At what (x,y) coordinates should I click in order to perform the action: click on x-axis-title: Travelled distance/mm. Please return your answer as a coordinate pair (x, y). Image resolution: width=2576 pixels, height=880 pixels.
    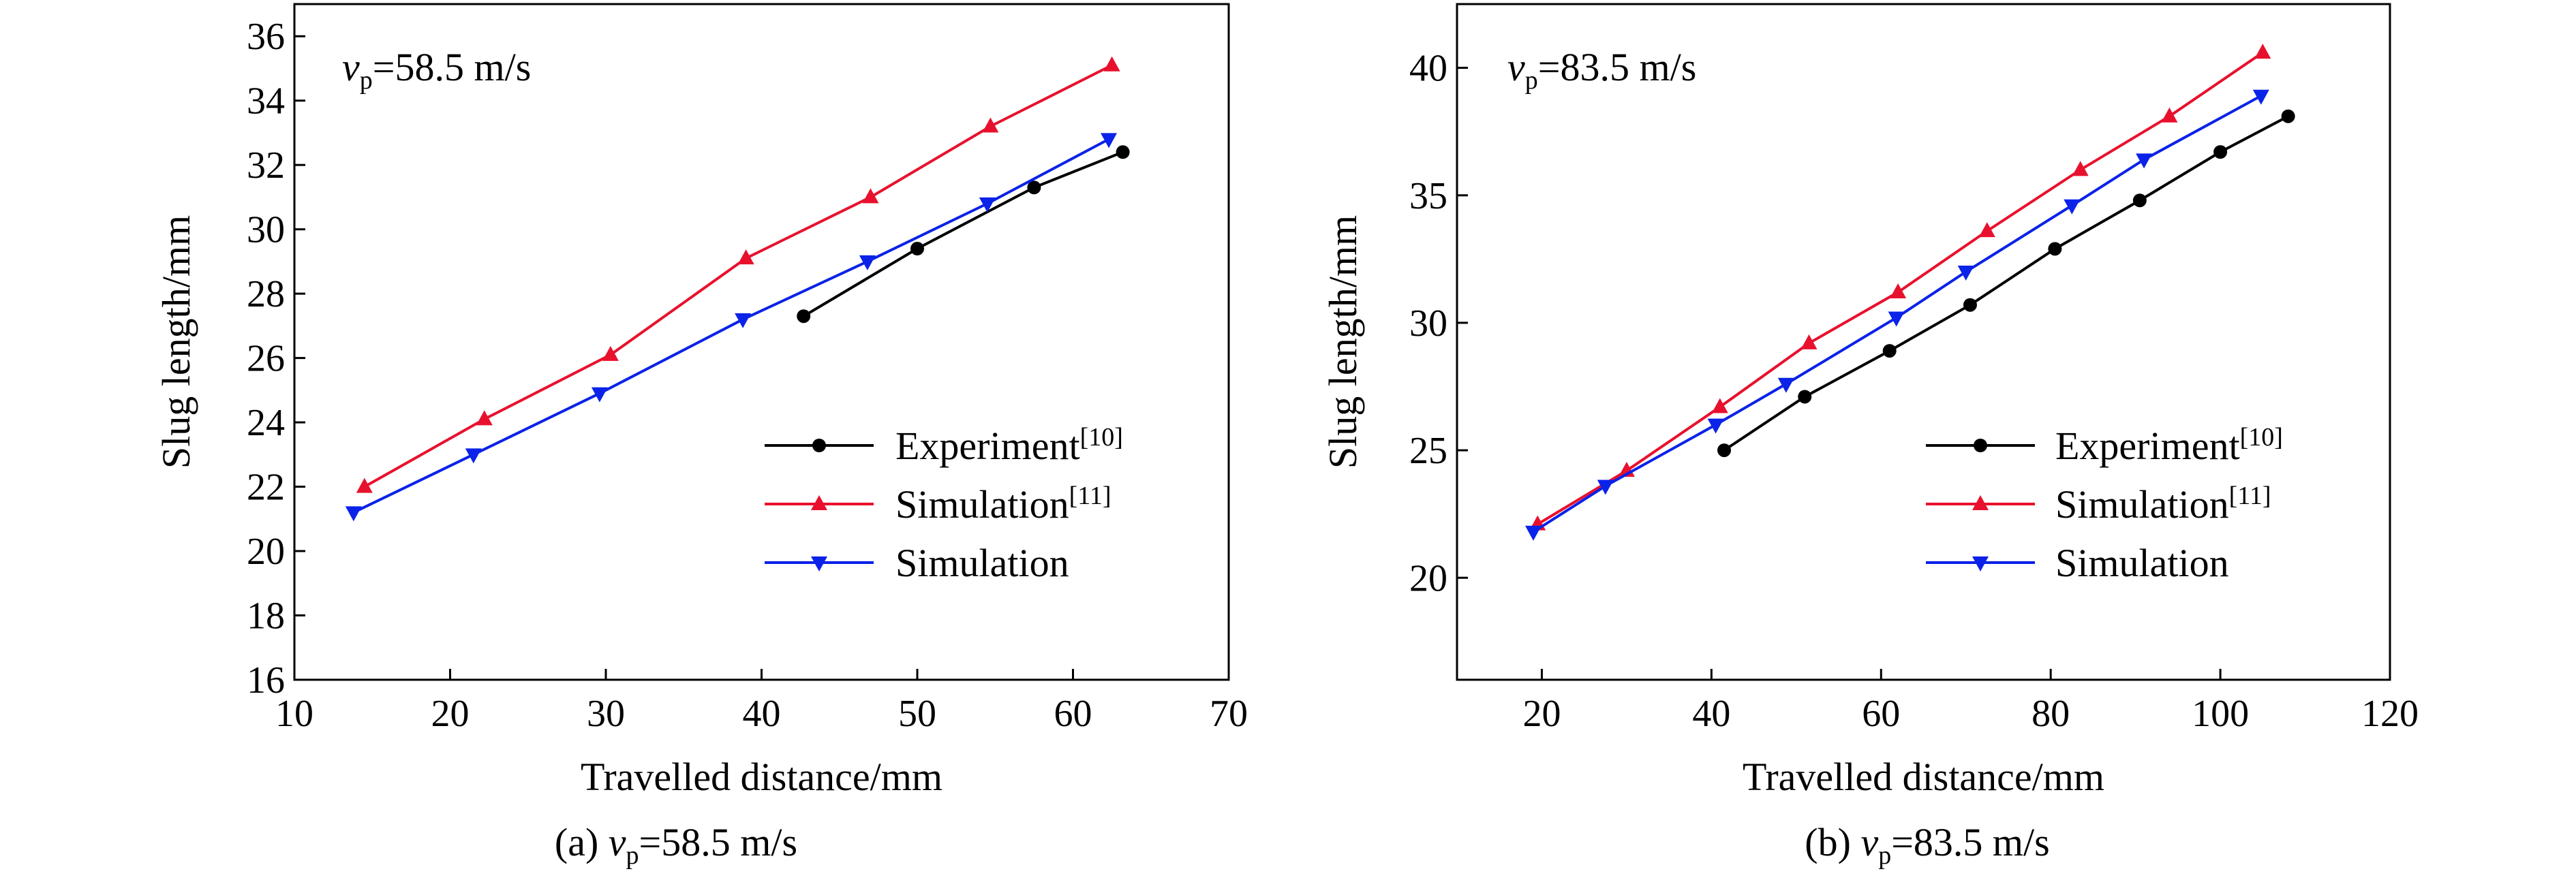
    Looking at the image, I should click on (762, 777).